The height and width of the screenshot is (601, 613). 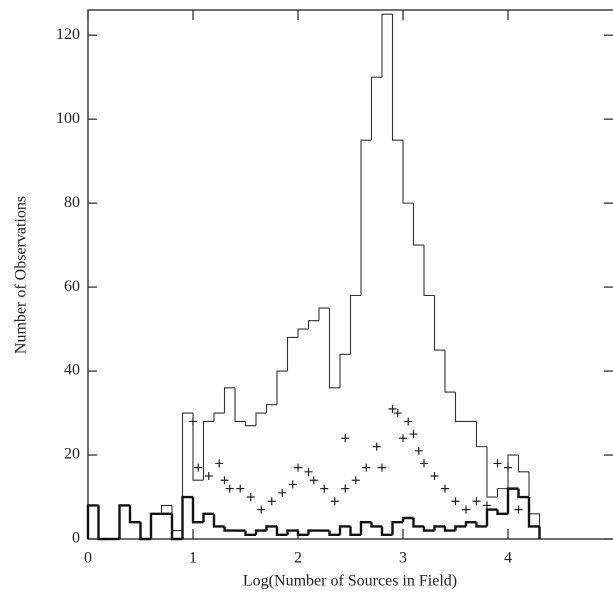 What do you see at coordinates (21, 275) in the screenshot?
I see `y-axis-label: Number of Observations` at bounding box center [21, 275].